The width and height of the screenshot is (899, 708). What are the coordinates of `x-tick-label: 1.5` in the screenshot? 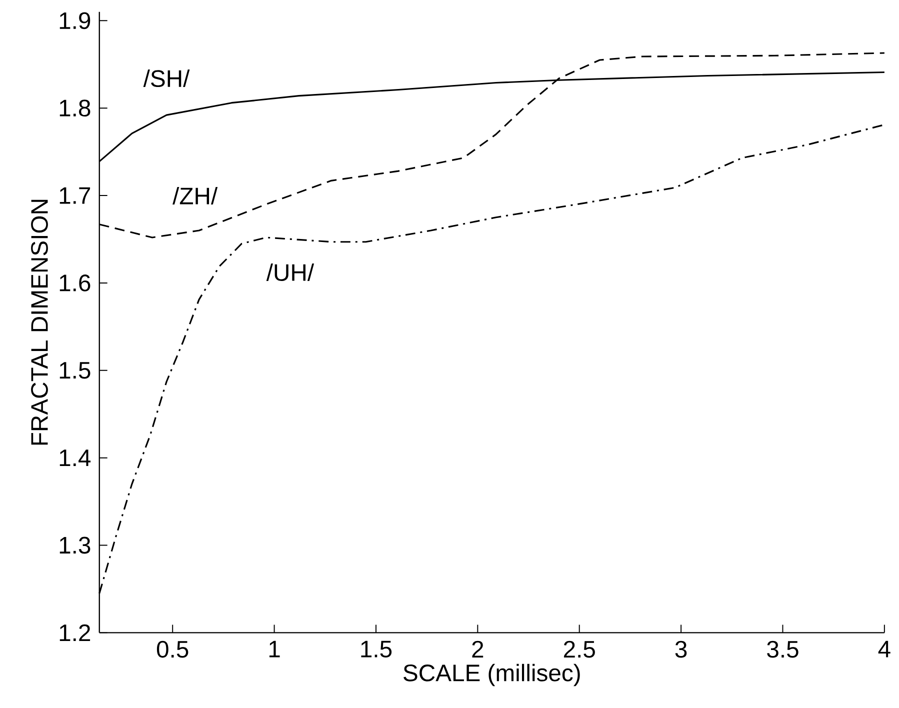 It's located at (376, 649).